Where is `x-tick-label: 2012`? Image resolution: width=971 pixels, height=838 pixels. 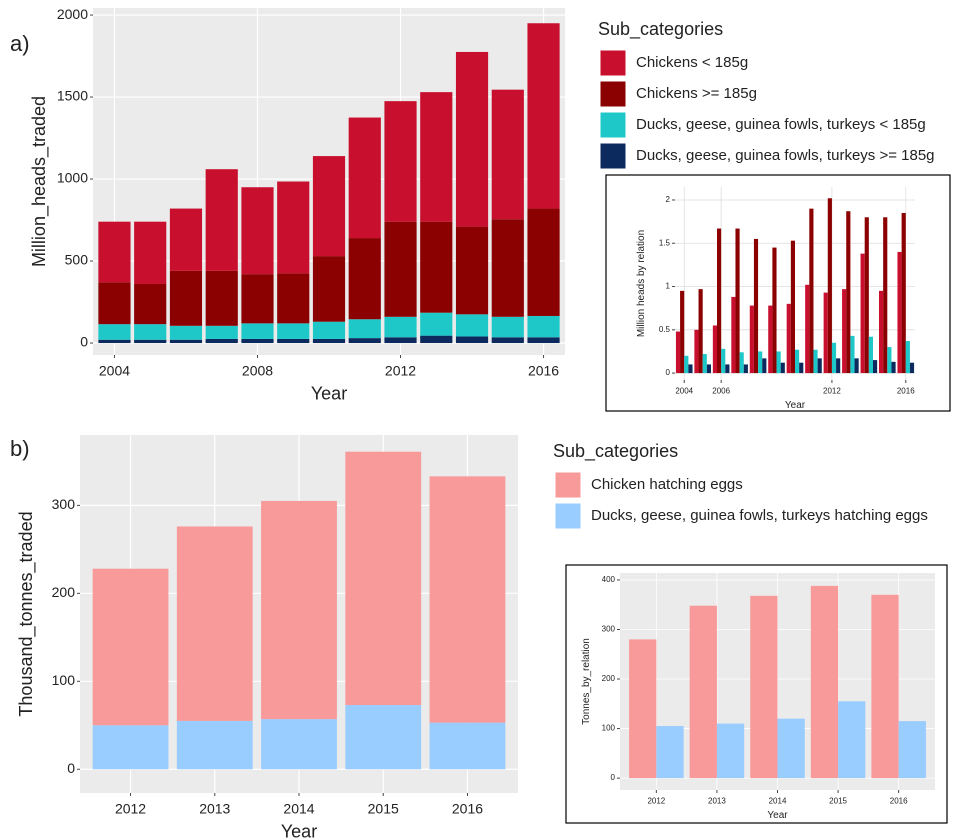 x-tick-label: 2012 is located at coordinates (400, 370).